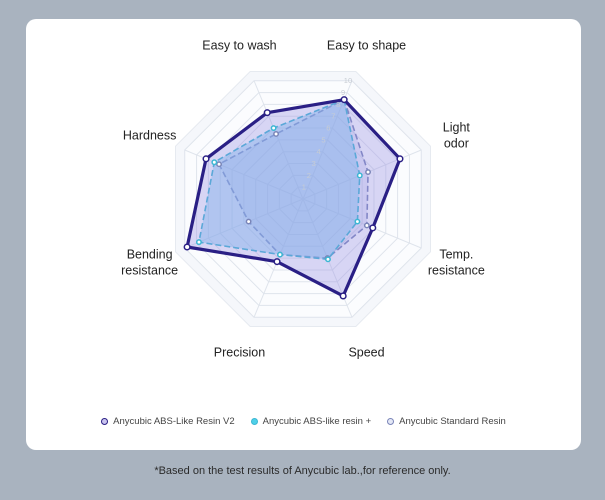 The height and width of the screenshot is (500, 605). What do you see at coordinates (452, 421) in the screenshot?
I see `legend-label-standard: Anycubic Standard Resin` at bounding box center [452, 421].